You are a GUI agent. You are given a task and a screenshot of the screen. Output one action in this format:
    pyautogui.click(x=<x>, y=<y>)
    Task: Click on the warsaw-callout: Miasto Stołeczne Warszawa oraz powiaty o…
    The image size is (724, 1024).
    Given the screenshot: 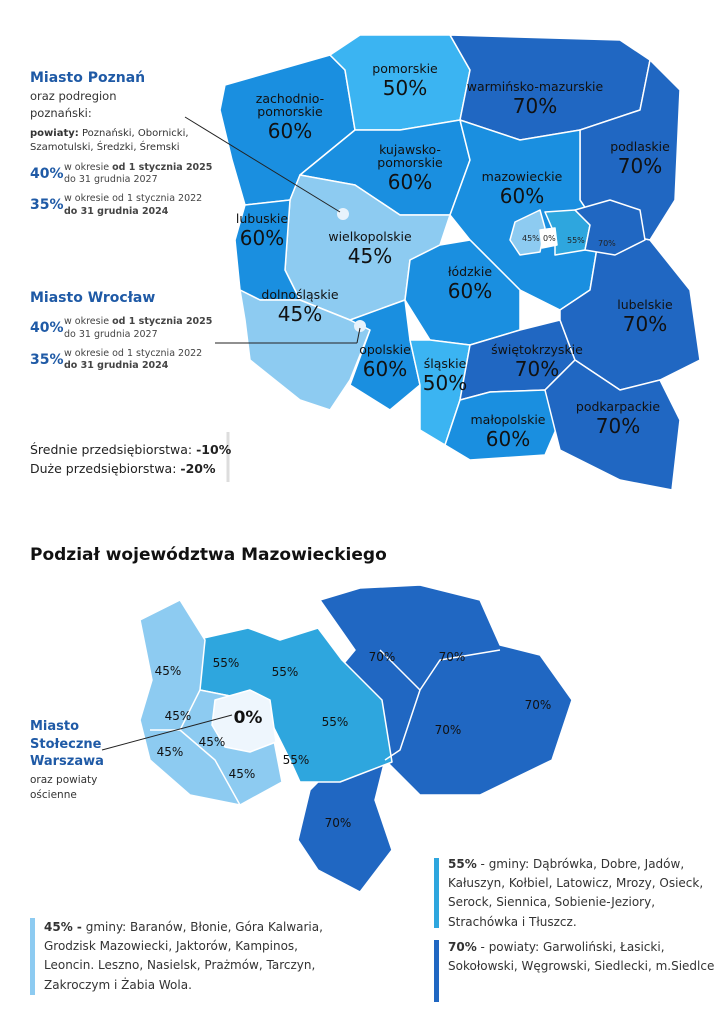 What is the action you would take?
    pyautogui.click(x=67, y=761)
    